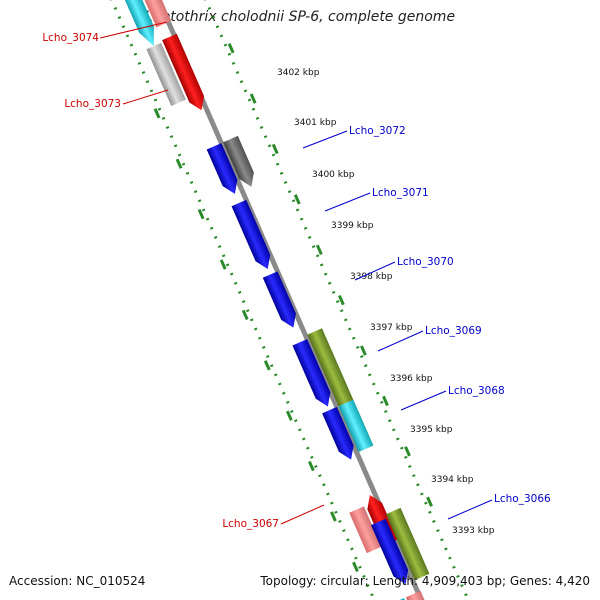 This screenshot has width=600, height=600. Describe the element at coordinates (431, 430) in the screenshot. I see `tick-label: 3395 kbp` at that location.